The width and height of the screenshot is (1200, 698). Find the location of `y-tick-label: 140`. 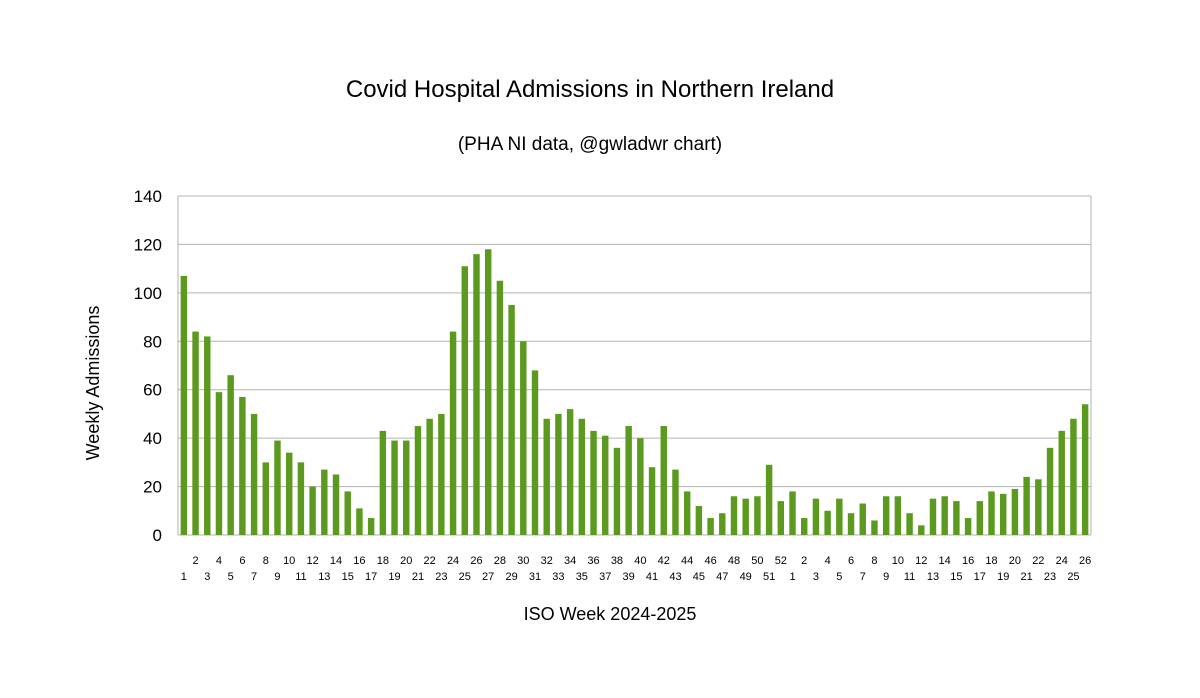

y-tick-label: 140 is located at coordinates (148, 196).